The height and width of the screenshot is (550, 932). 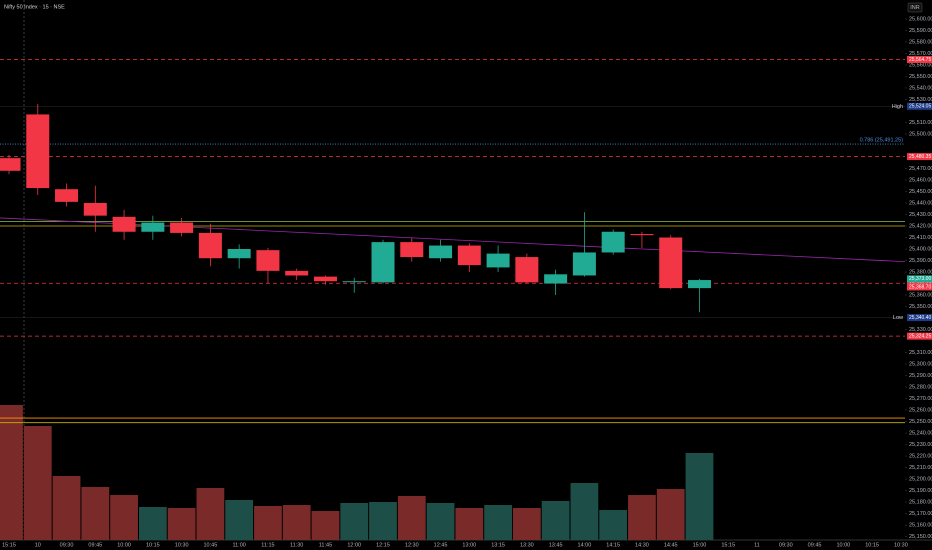 What do you see at coordinates (920, 330) in the screenshot?
I see `y-tick-label: 25,330.00` at bounding box center [920, 330].